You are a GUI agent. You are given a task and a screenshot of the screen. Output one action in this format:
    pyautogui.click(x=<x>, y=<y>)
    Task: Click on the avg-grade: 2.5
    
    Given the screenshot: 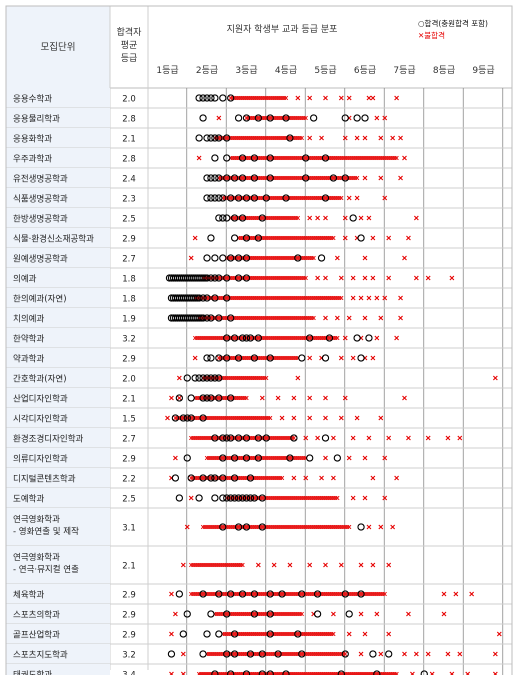 What is the action you would take?
    pyautogui.click(x=129, y=220)
    